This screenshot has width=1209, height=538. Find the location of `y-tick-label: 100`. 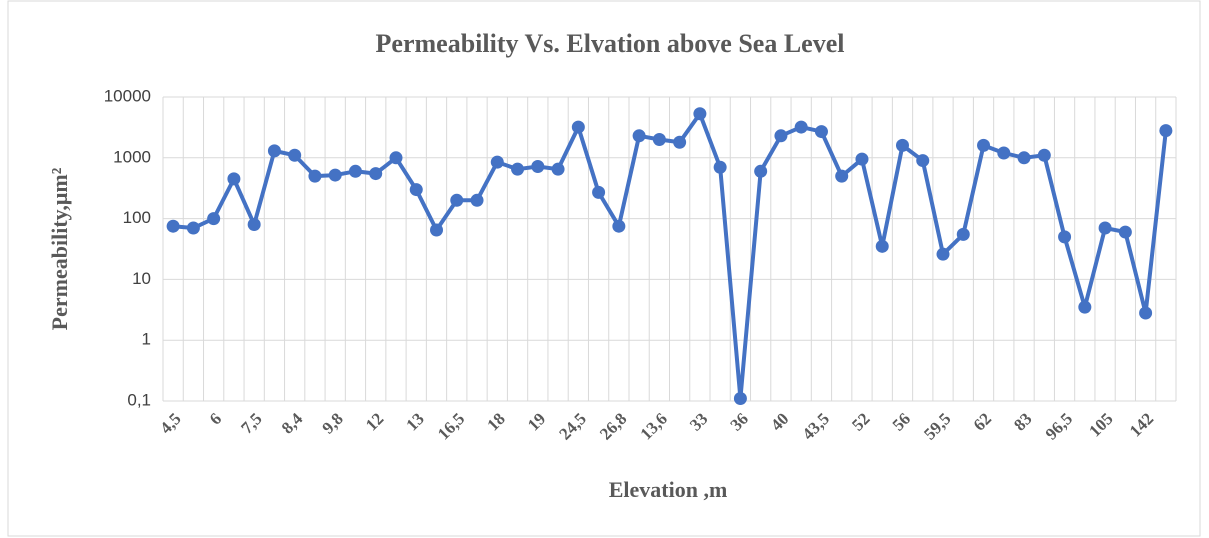

y-tick-label: 100 is located at coordinates (137, 217).